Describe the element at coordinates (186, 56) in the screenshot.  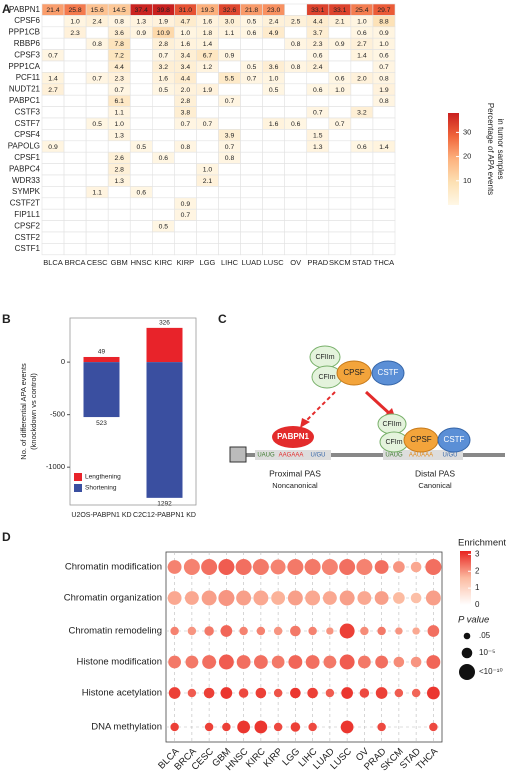
I see `cell-label: 3.4` at that location.